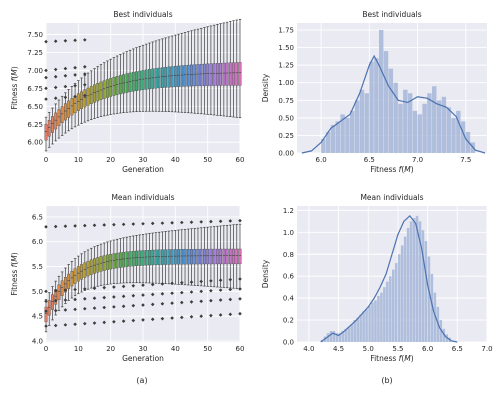 This screenshot has height=400, width=500. Describe the element at coordinates (391, 358) in the screenshot. I see `x-axis-label: Fitness f(M)` at that location.